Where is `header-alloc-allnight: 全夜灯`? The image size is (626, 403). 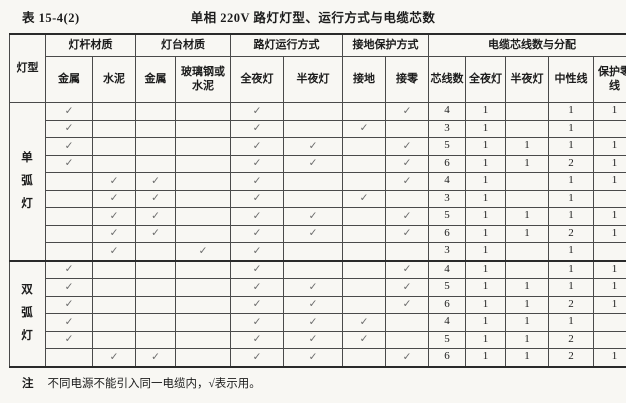
header-alloc-allnight: 全夜灯 is located at coordinates (485, 79).